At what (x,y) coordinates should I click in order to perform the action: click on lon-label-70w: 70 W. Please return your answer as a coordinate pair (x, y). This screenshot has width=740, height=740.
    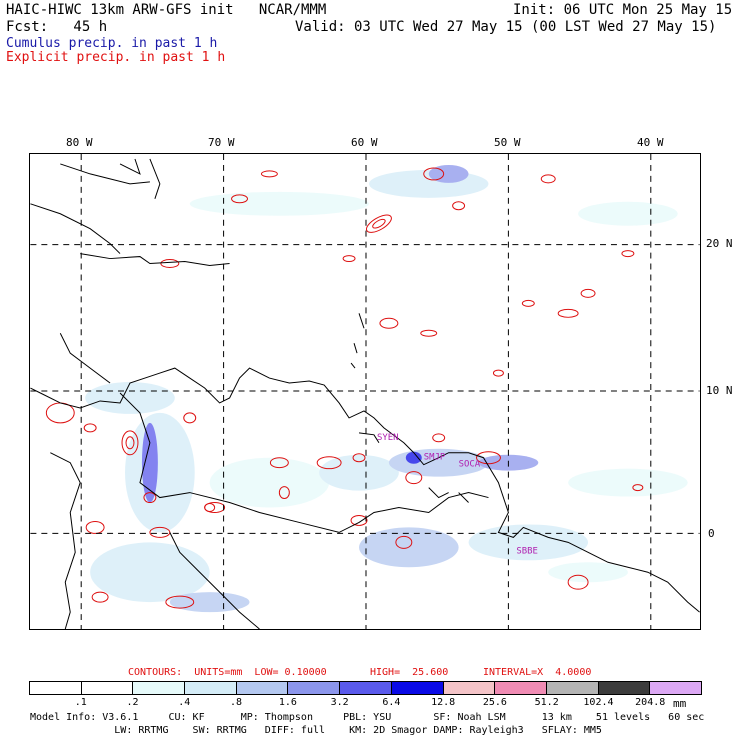
    Looking at the image, I should click on (221, 142).